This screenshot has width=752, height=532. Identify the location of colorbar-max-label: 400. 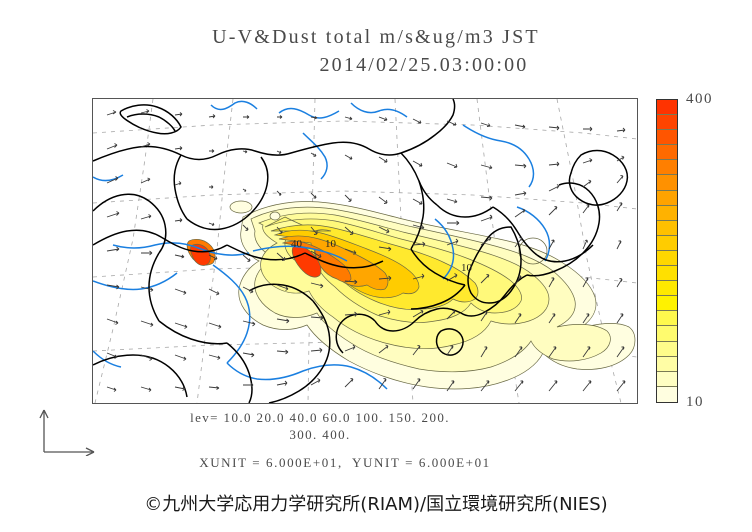
(699, 99).